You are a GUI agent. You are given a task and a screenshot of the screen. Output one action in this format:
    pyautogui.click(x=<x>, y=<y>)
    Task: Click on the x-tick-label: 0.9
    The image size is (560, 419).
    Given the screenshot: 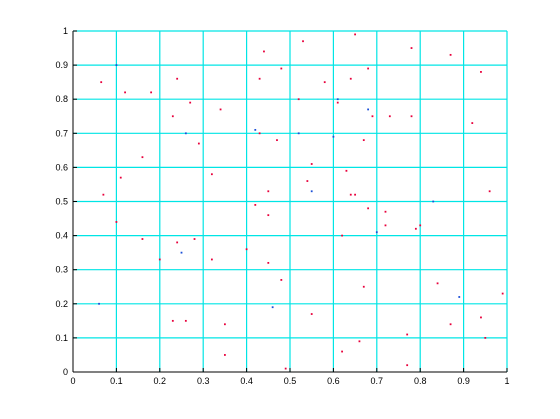 What is the action you would take?
    pyautogui.click(x=463, y=381)
    